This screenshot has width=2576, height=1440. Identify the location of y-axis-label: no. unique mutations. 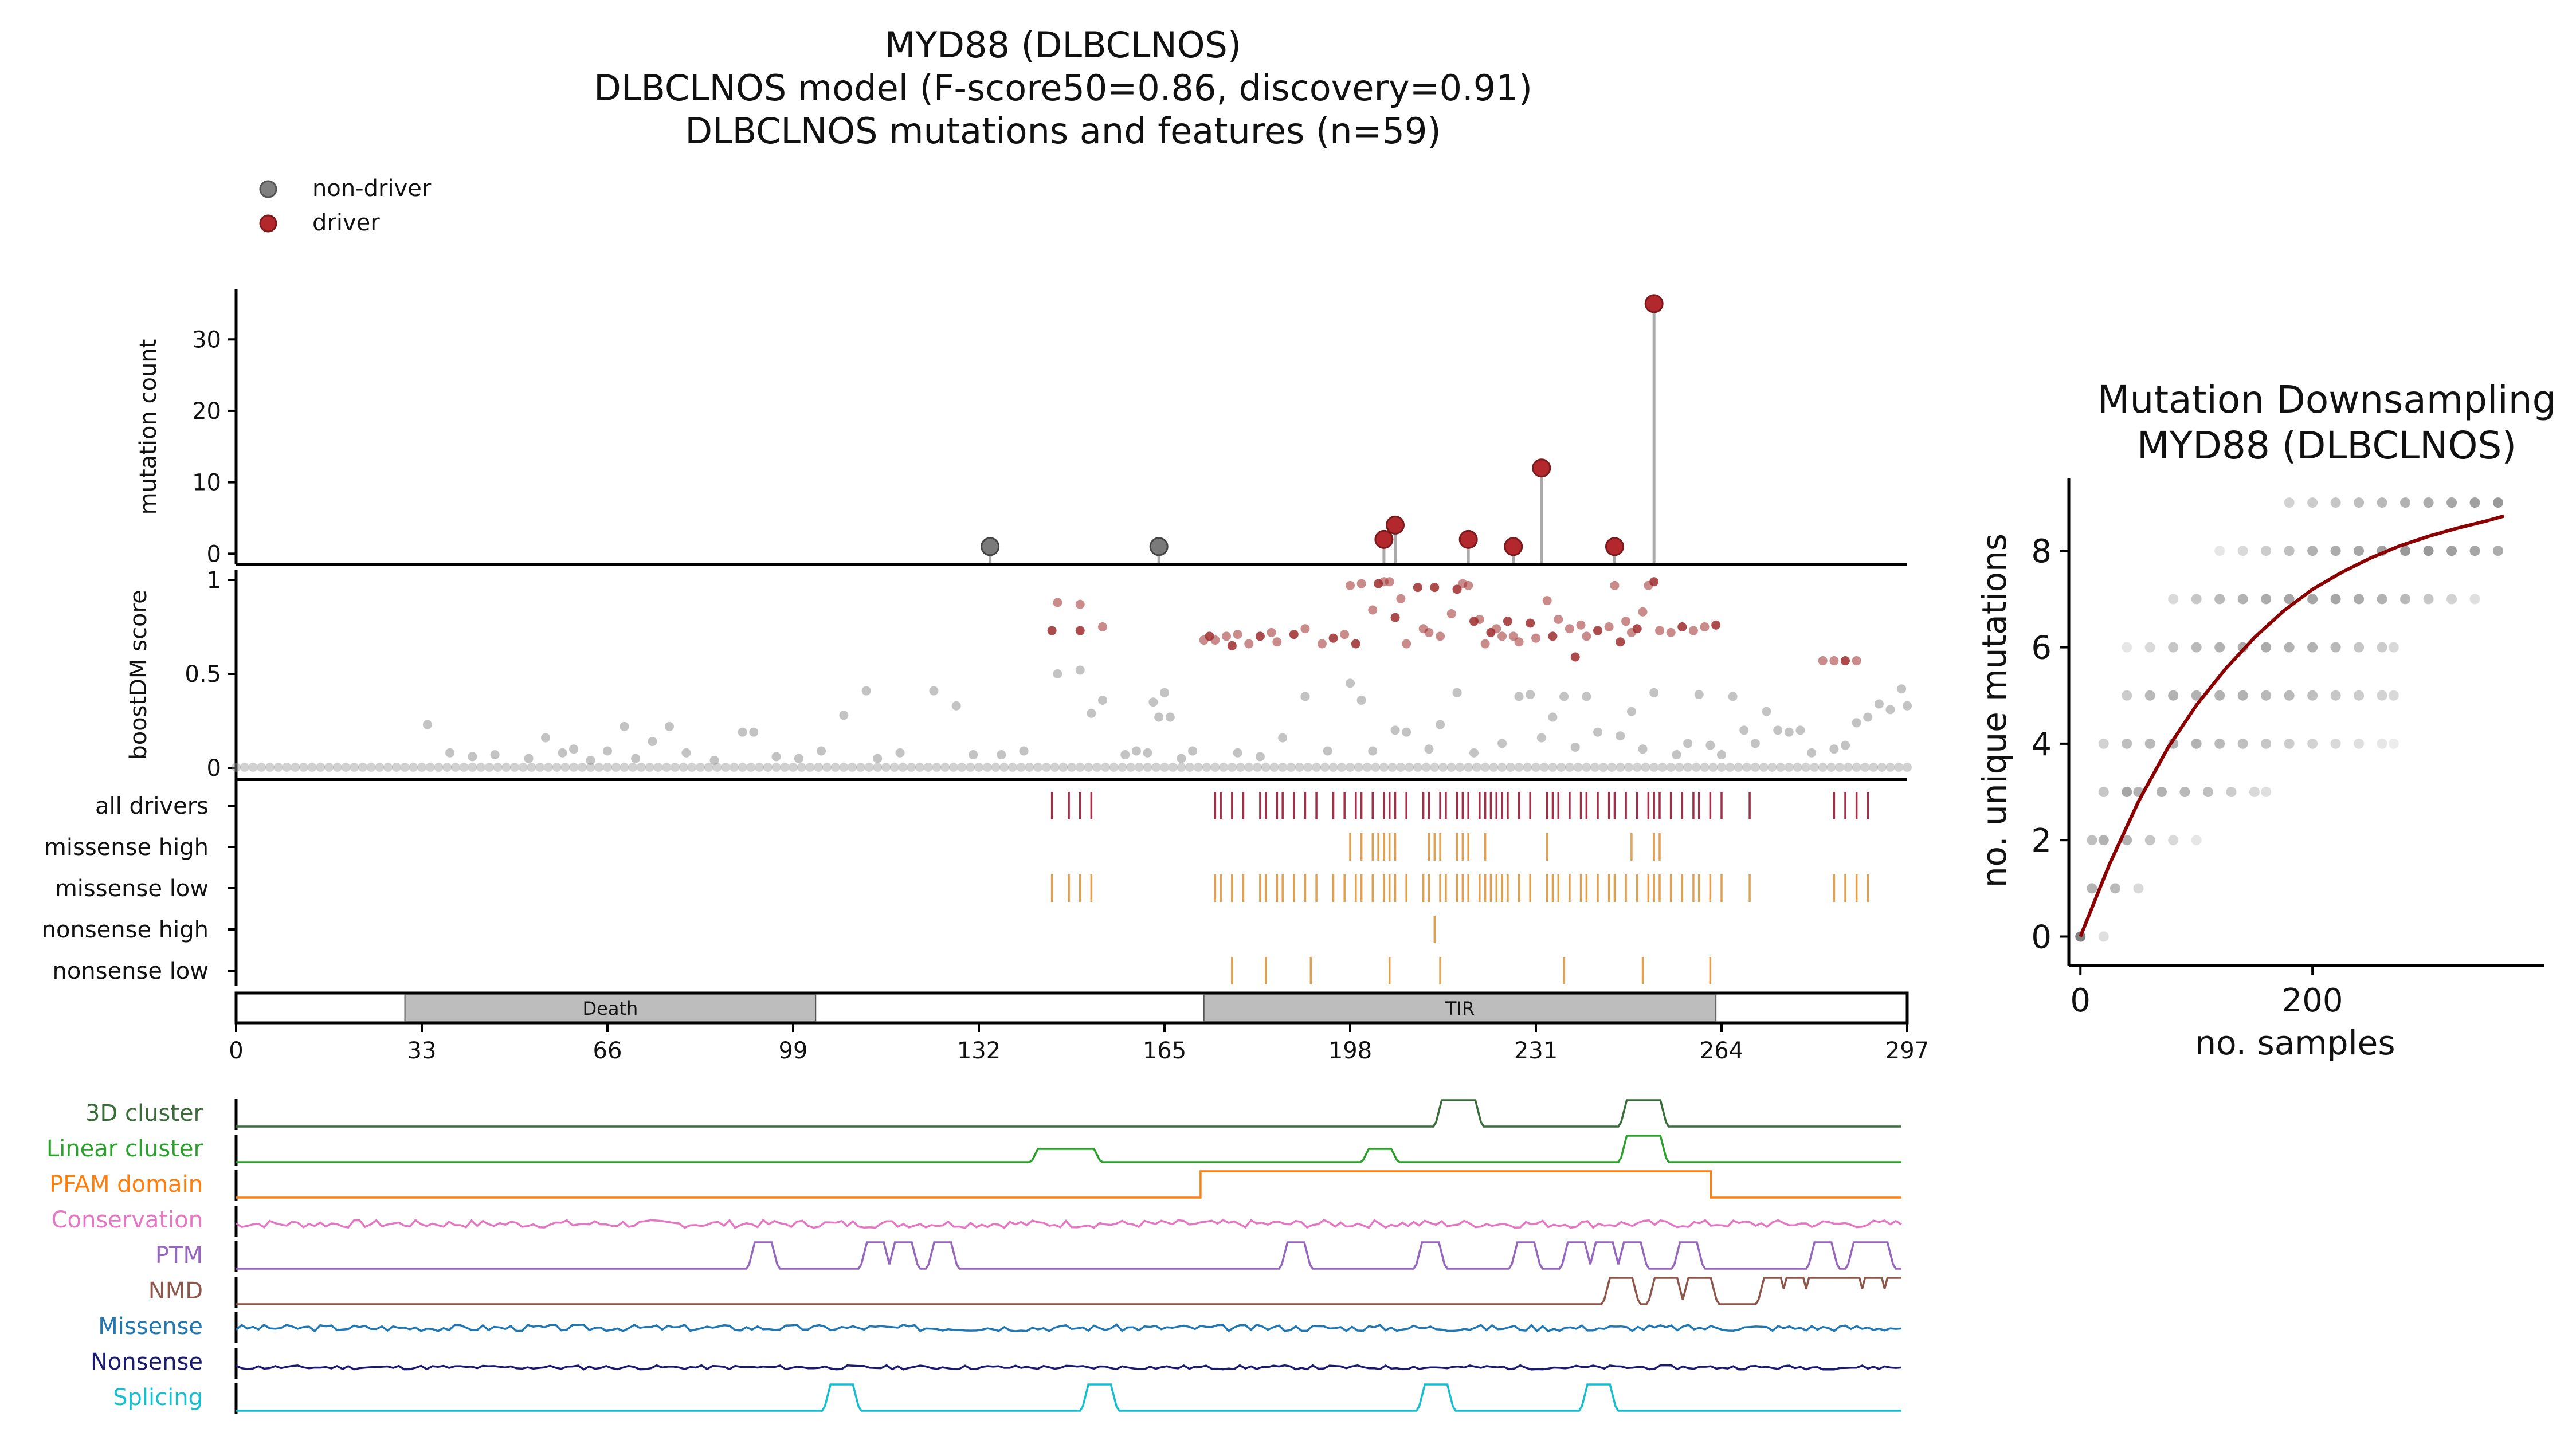
(1994, 710).